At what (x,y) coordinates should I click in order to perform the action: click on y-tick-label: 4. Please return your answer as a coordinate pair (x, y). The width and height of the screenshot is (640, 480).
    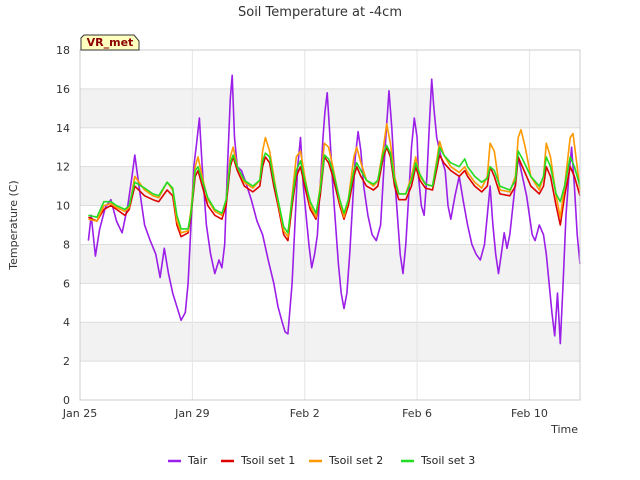
    Looking at the image, I should click on (66, 322).